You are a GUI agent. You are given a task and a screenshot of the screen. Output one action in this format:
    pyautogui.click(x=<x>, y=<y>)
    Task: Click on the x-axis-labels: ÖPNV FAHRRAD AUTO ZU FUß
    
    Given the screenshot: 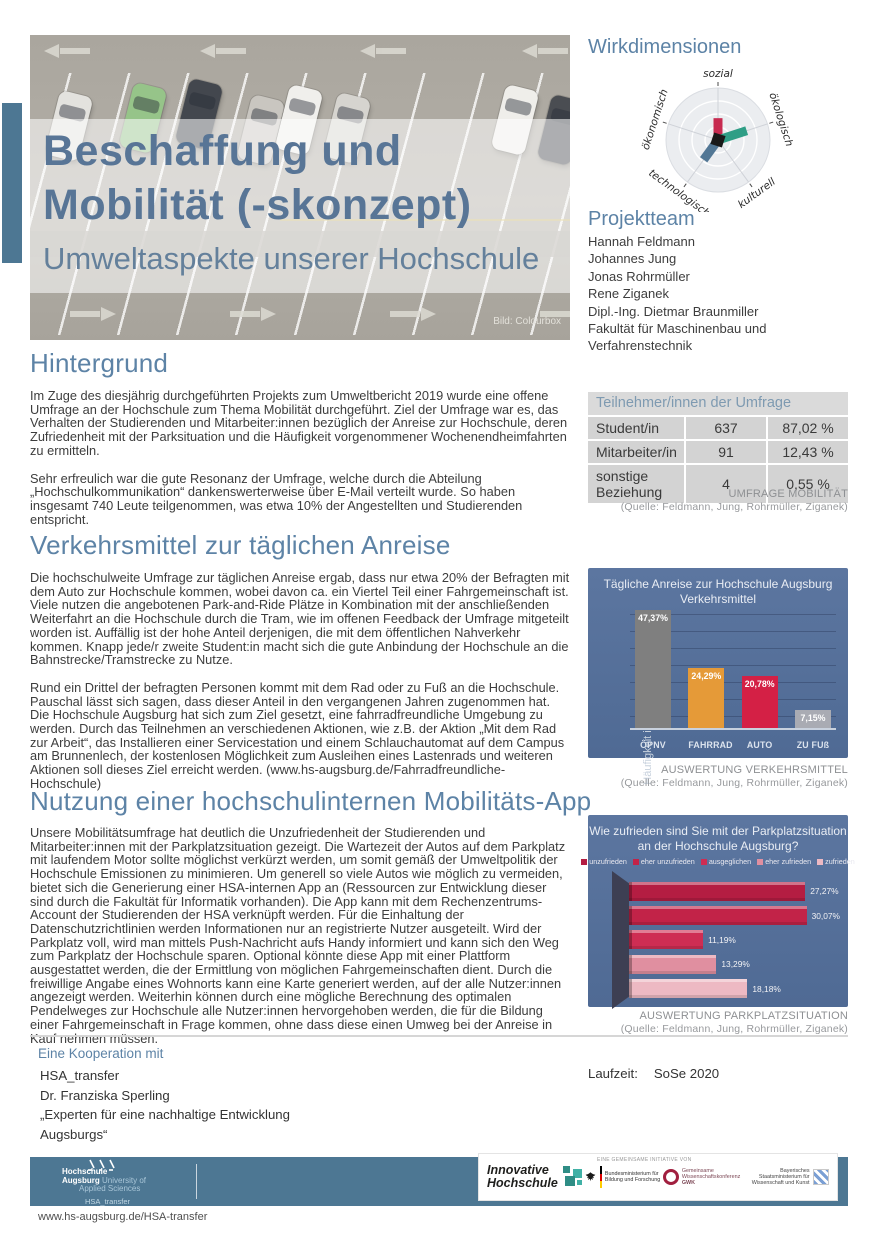 What is the action you would take?
    pyautogui.click(x=733, y=745)
    